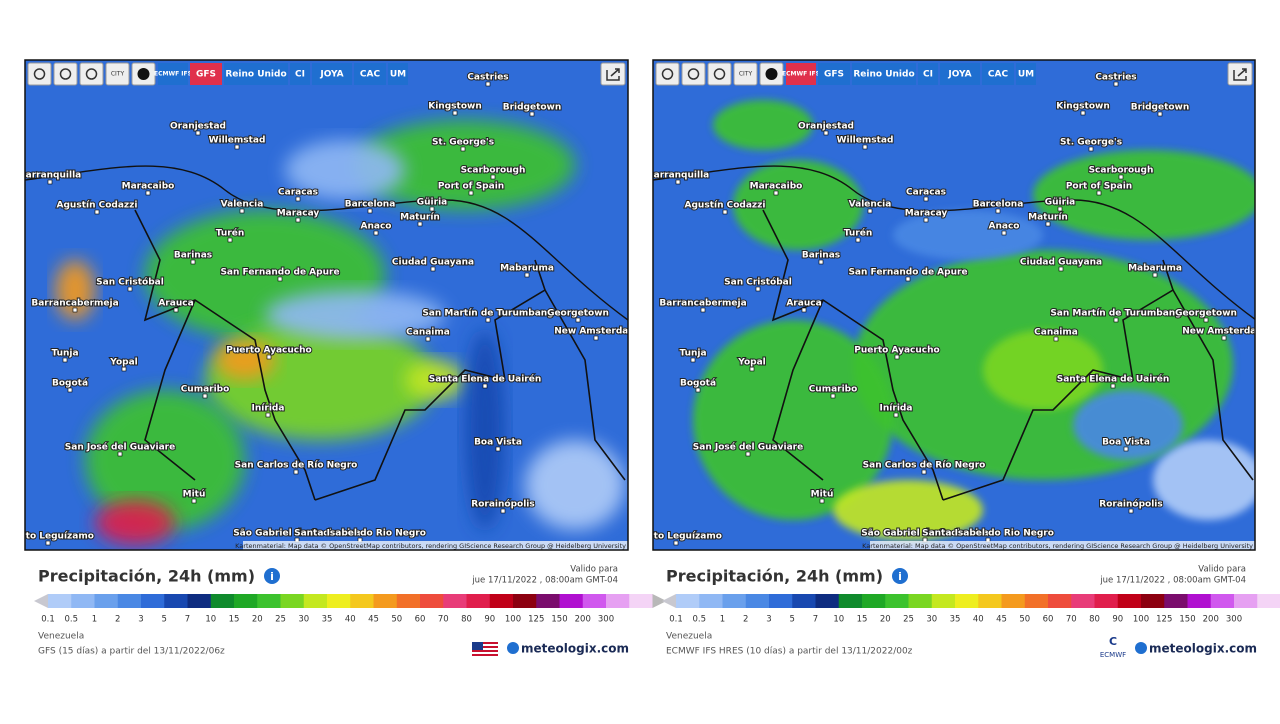 The image size is (1280, 724). I want to click on model-button-label: GFS, so click(206, 75).